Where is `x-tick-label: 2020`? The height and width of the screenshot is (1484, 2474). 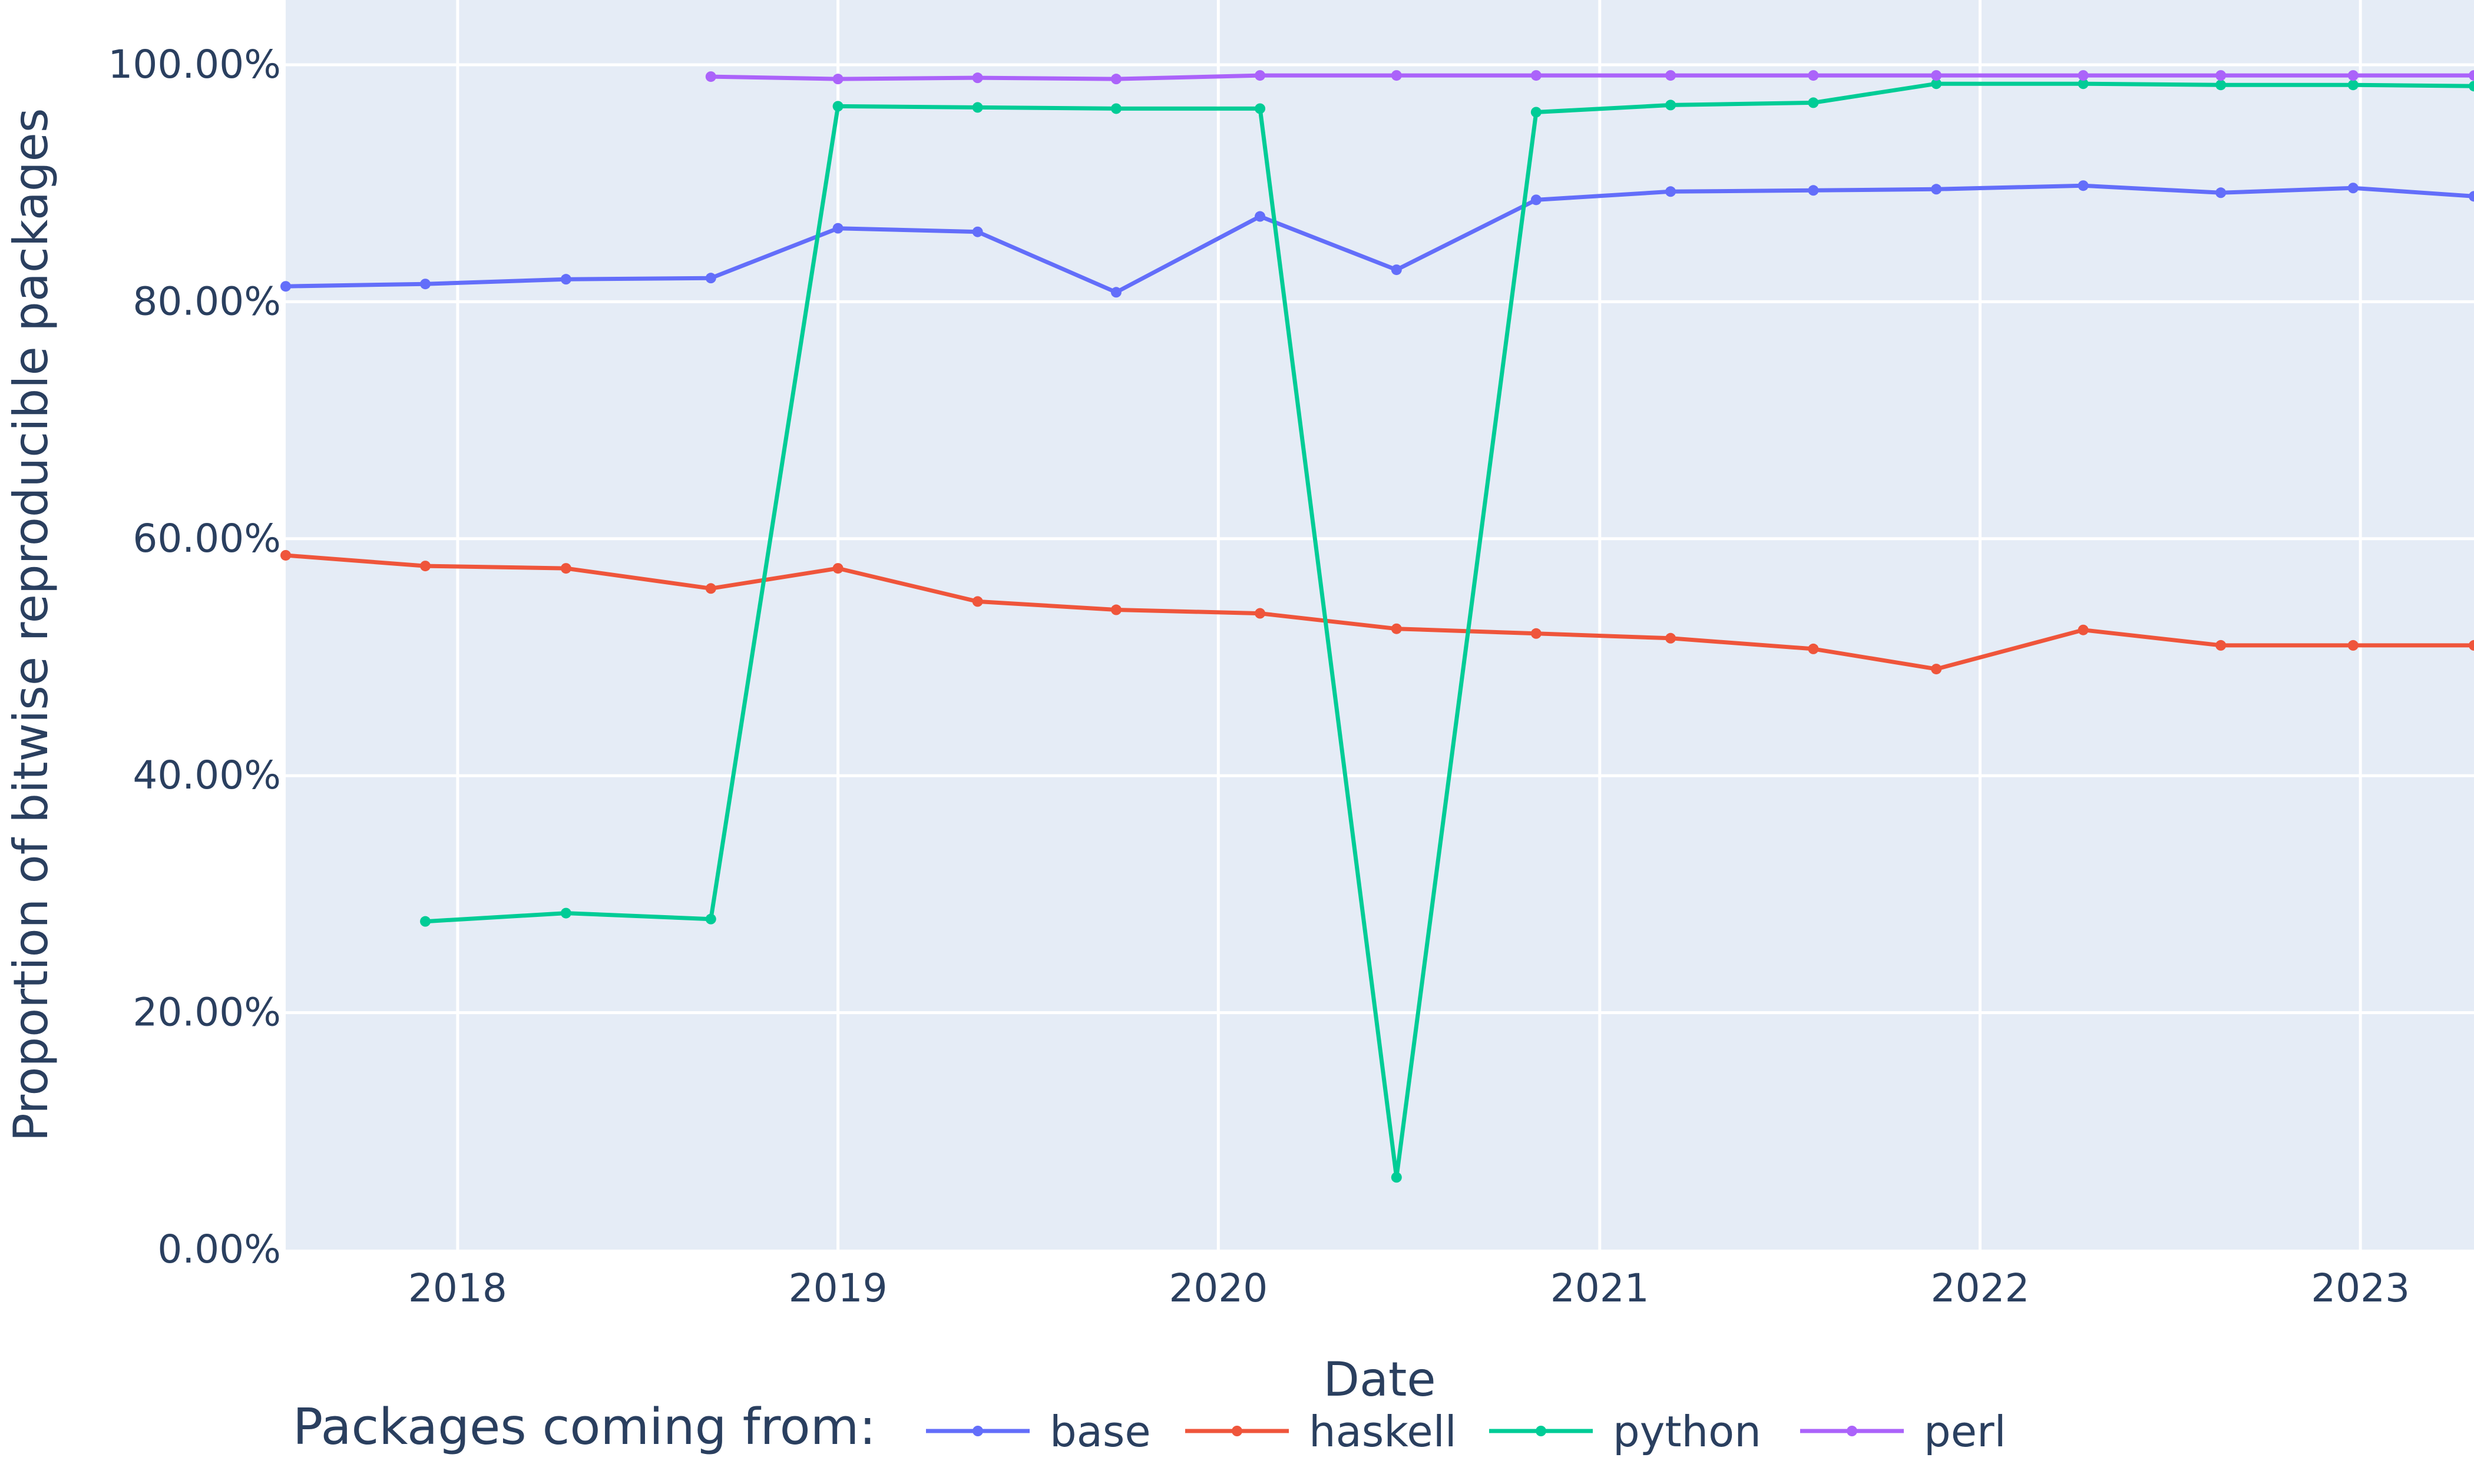
x-tick-label: 2020 is located at coordinates (1218, 1288).